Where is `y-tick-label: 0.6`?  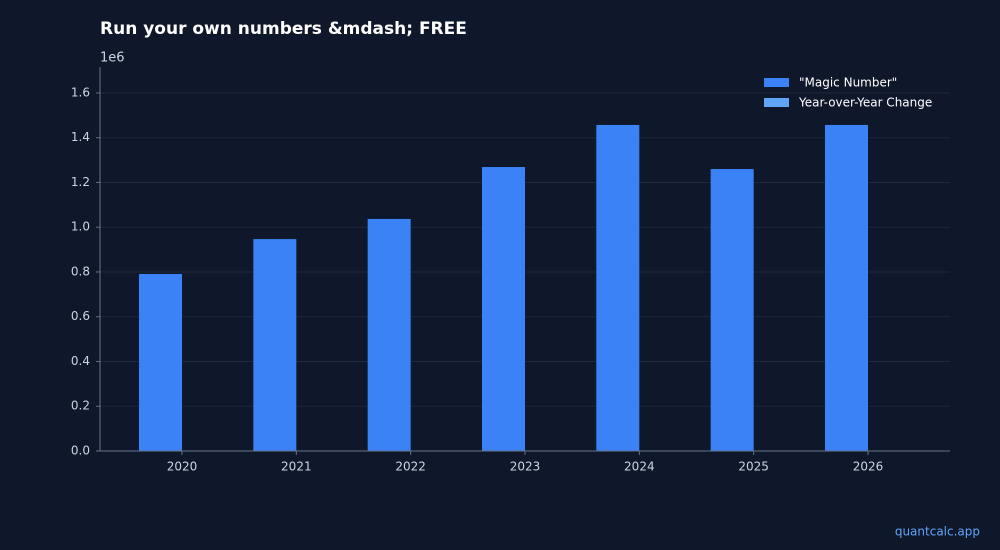 y-tick-label: 0.6 is located at coordinates (80, 316).